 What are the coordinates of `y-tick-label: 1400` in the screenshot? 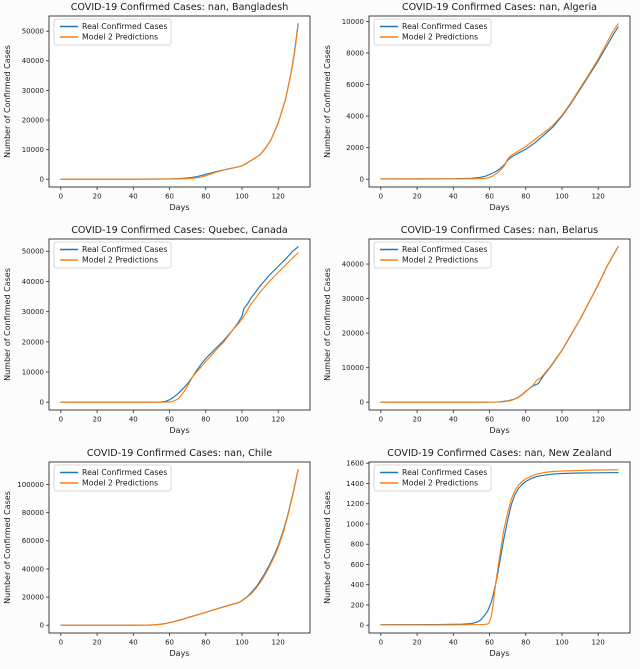 It's located at (355, 484).